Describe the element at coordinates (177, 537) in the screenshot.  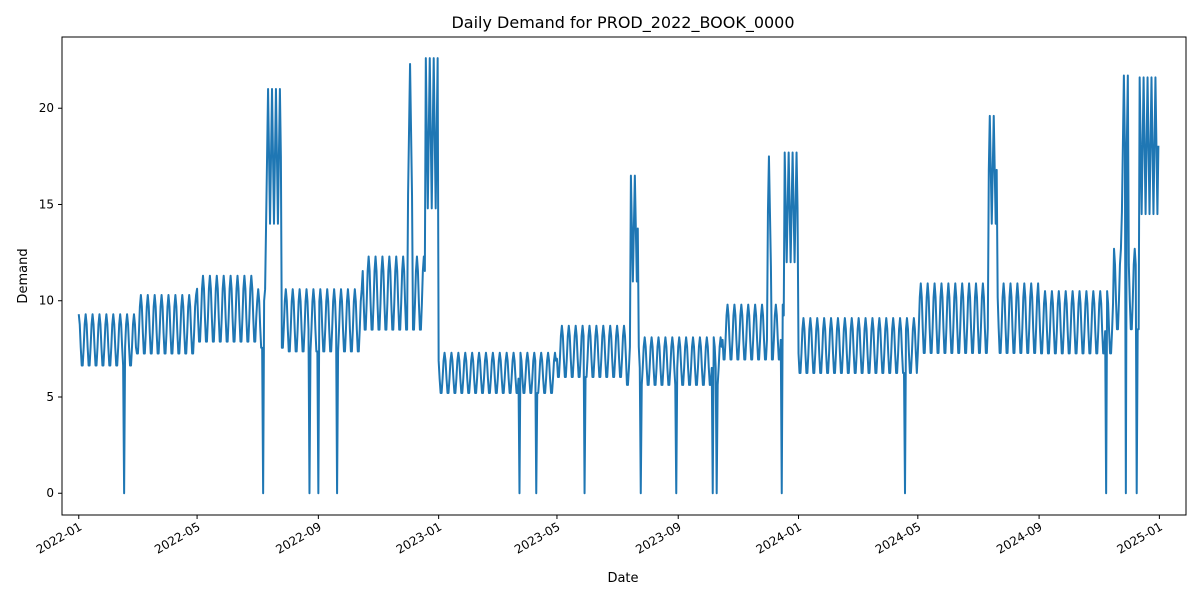
I see `x-tick-label: 2022-05` at that location.